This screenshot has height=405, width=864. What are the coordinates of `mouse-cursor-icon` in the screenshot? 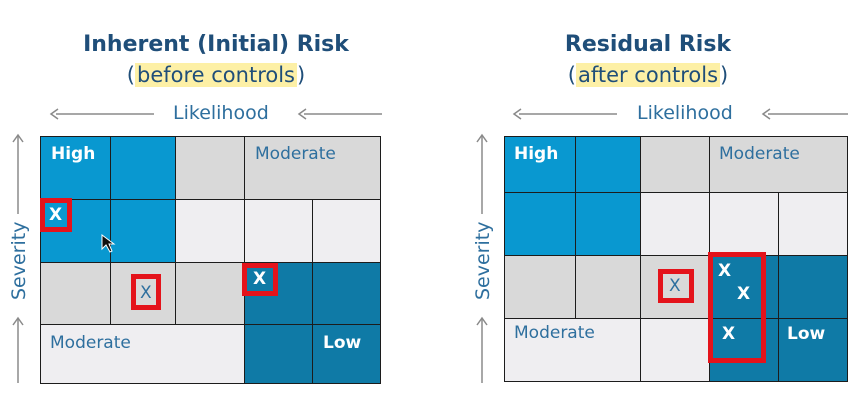 It's located at (108, 243).